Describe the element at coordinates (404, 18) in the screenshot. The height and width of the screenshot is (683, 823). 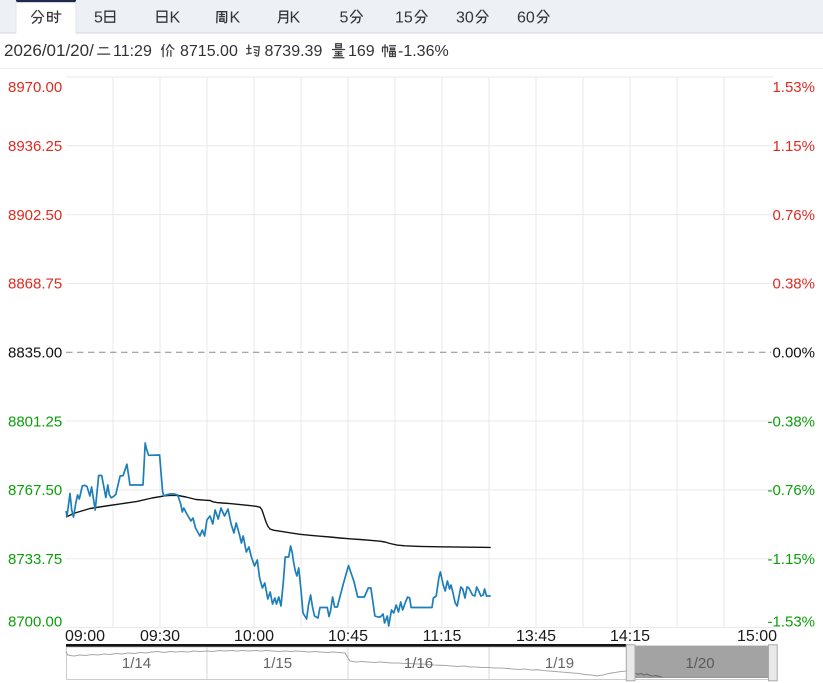
I see `svg-text: 15` at that location.